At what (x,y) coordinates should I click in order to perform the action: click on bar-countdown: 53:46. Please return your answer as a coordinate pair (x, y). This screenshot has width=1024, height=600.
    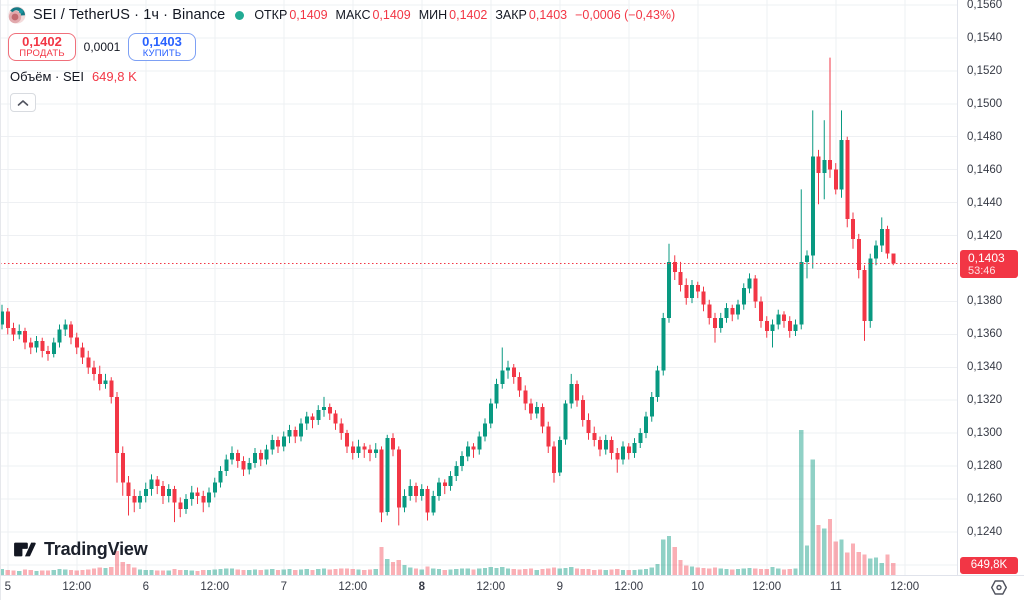
    Looking at the image, I should click on (982, 271).